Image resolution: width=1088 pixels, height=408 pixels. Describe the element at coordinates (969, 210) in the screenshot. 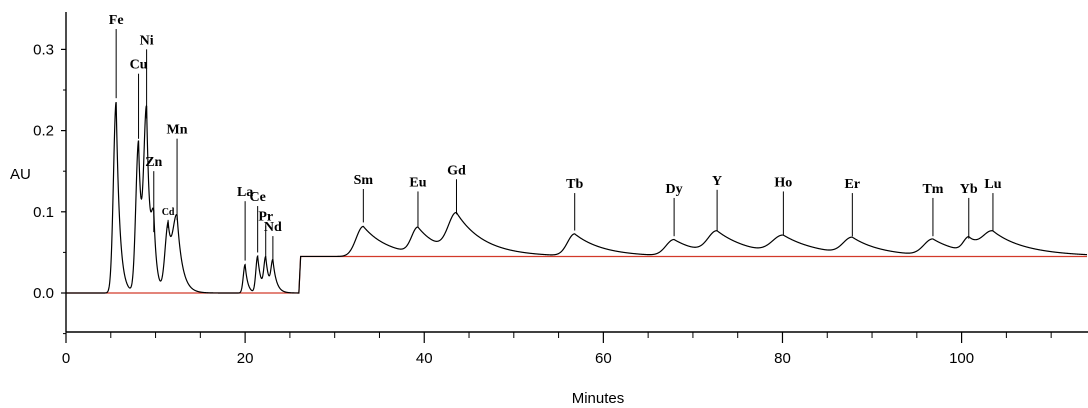

I see `peak-yb: Yb` at that location.